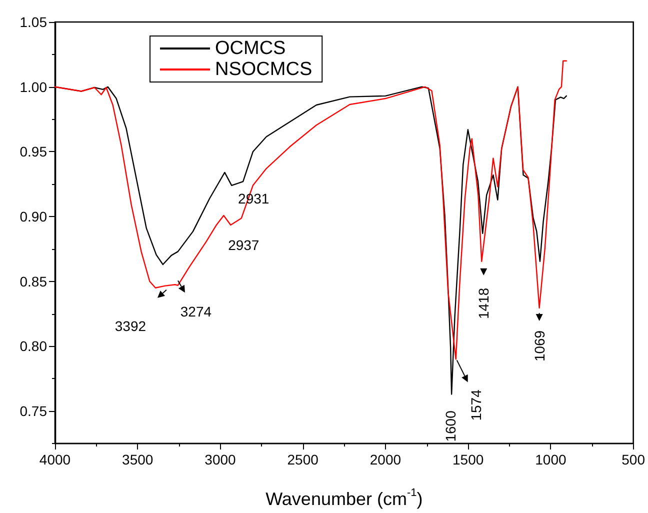 This screenshot has height=513, width=648. I want to click on y-tick-label: 0.95, so click(34, 152).